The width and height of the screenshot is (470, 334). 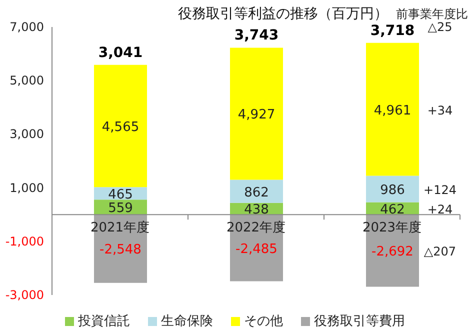 I want to click on data-label: -2,485, so click(x=257, y=249).